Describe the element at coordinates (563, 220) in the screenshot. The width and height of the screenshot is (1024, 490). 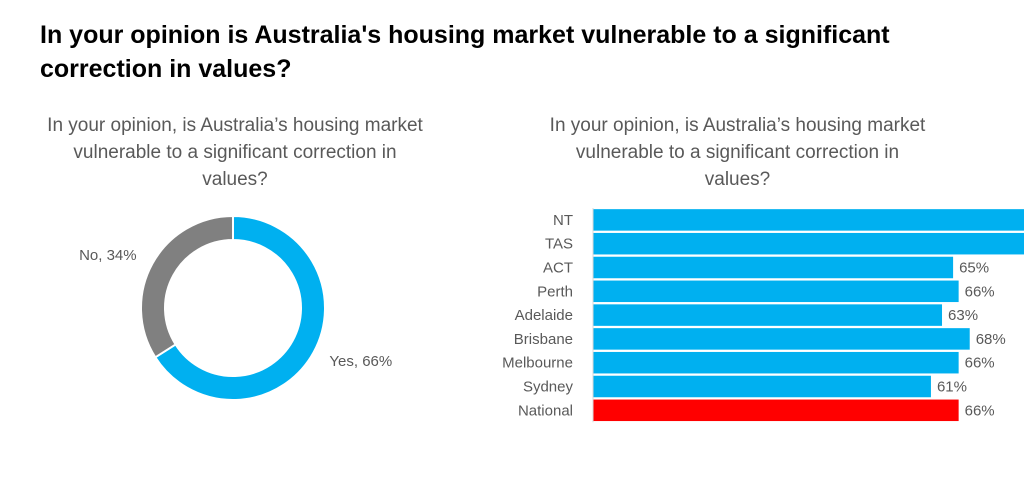
I see `bar-category-label: NT` at that location.